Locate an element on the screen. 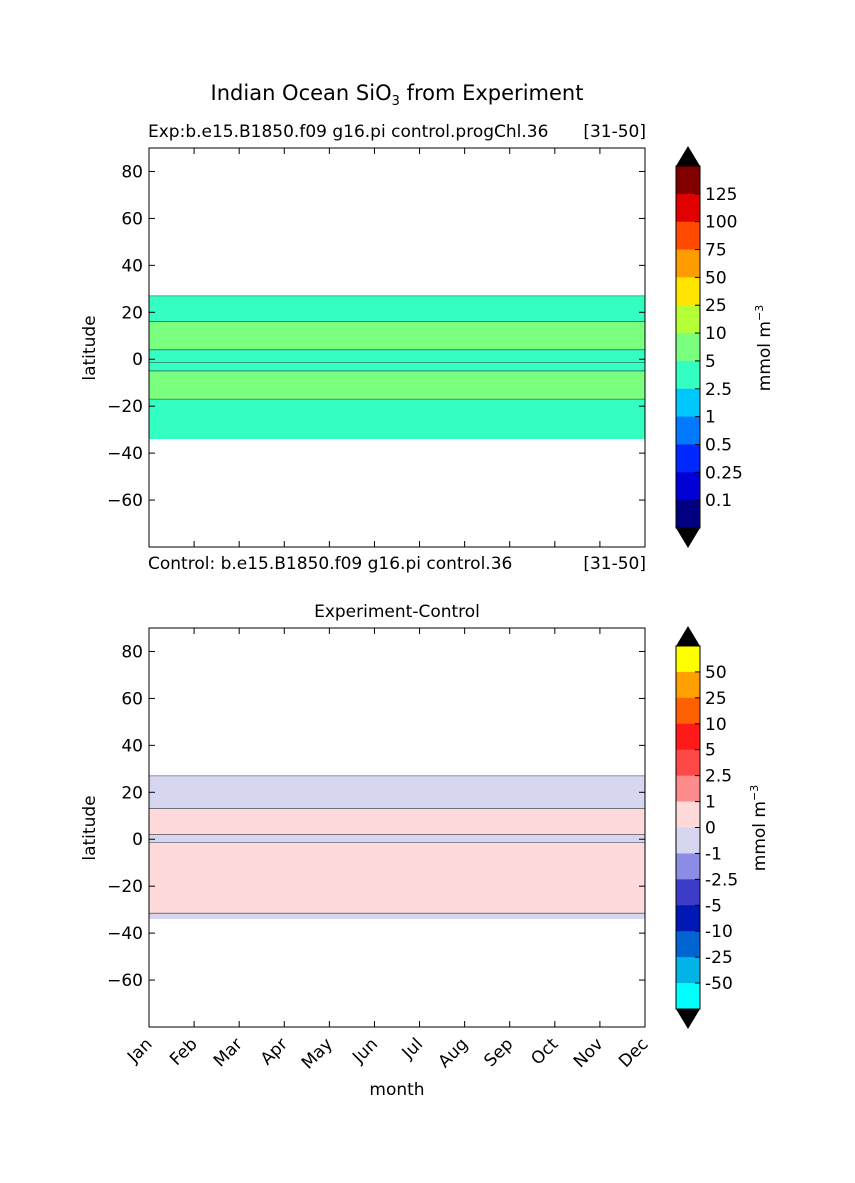 Image resolution: width=855 pixels, height=1183 pixels. x-tick-label: Mar is located at coordinates (228, 1052).